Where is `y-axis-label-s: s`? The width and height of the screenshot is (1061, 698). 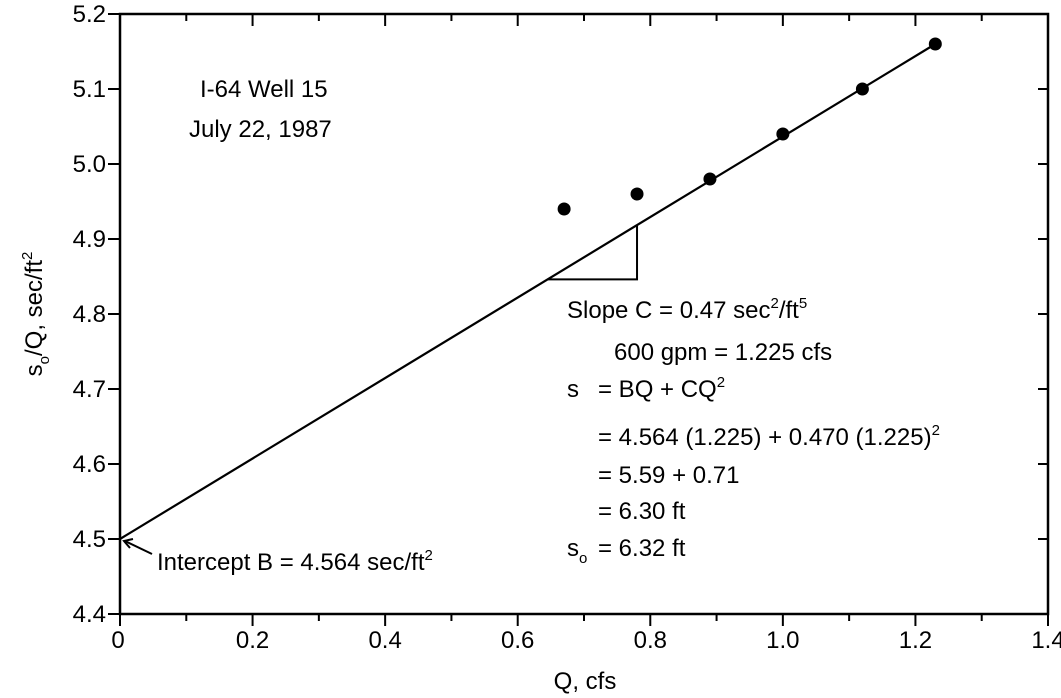 y-axis-label-s: s is located at coordinates (34, 370).